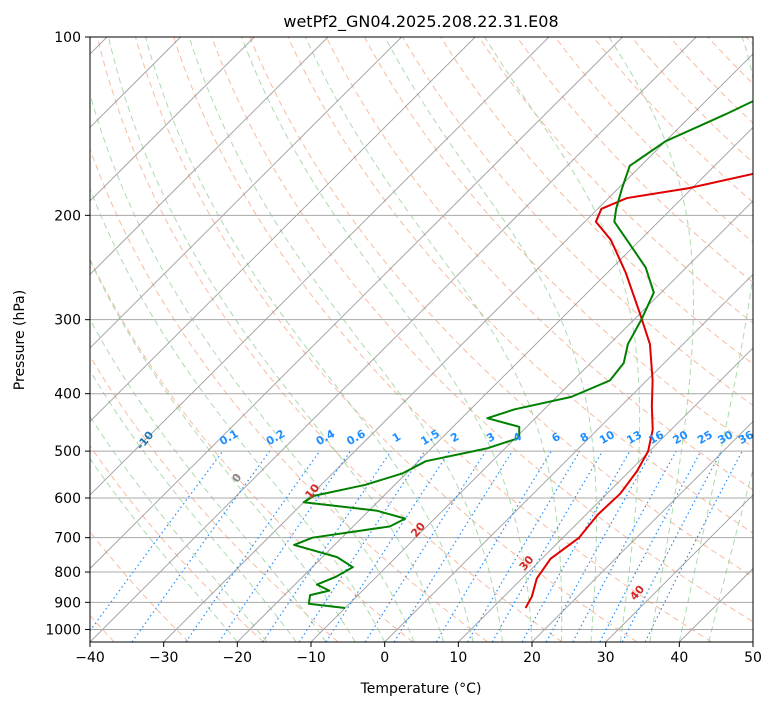 The image size is (775, 712). Describe the element at coordinates (679, 658) in the screenshot. I see `x-tick-label: 40` at that location.